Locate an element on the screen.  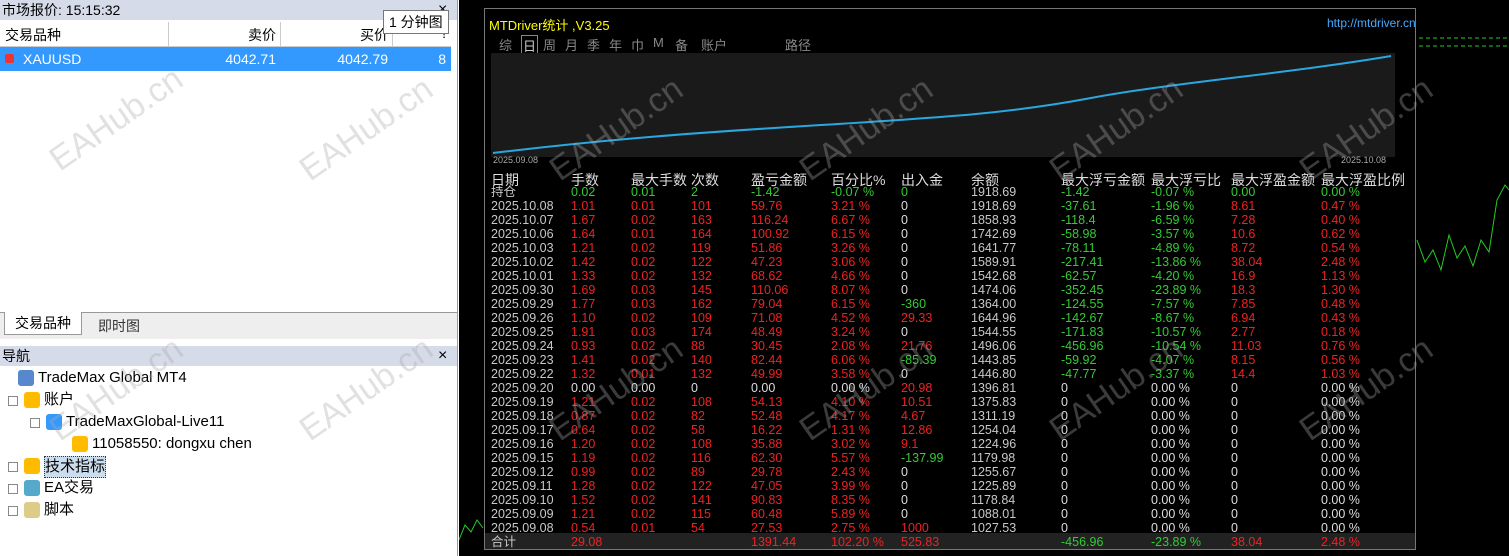
tree-item: 账户 is located at coordinates (59, 399).